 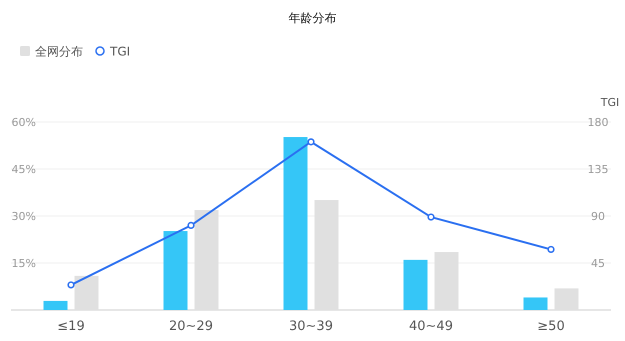 I want to click on x-tick-label: 40~49, so click(x=431, y=326).